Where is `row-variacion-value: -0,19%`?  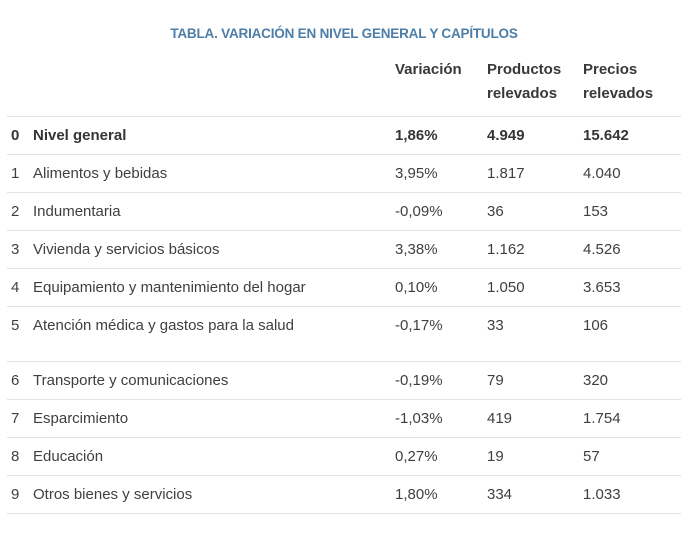 row-variacion-value: -0,19% is located at coordinates (419, 380).